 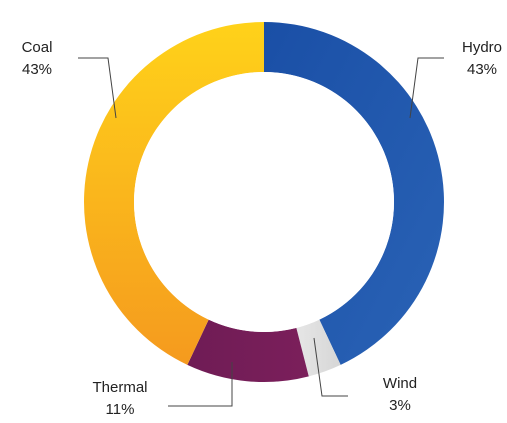 I want to click on slice-wind, so click(x=318, y=348).